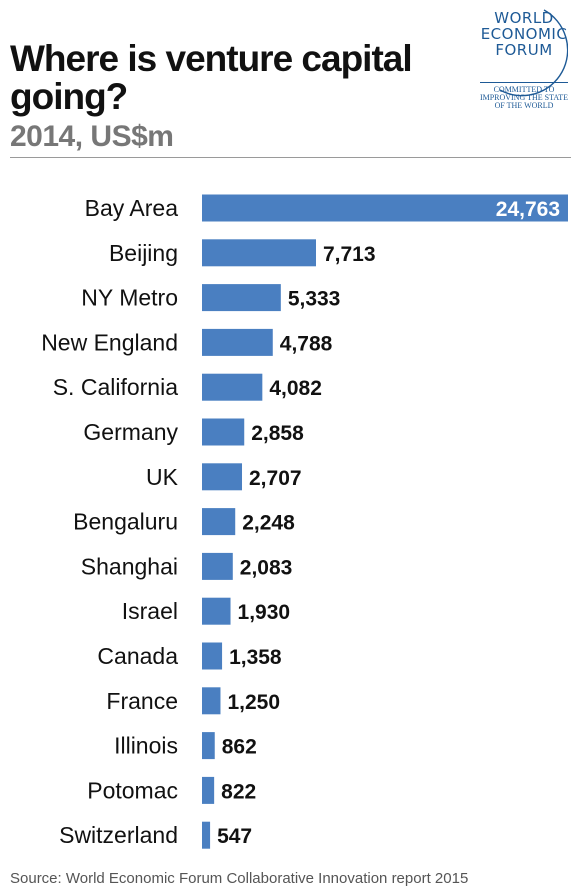  What do you see at coordinates (524, 97) in the screenshot?
I see `logo-tagline-2: IMPROVING THE STATE` at bounding box center [524, 97].